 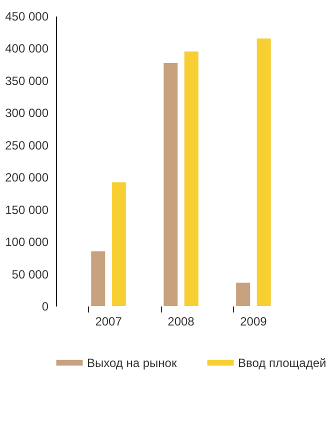 What do you see at coordinates (27, 242) in the screenshot?
I see `y-tick-label: 100 000` at bounding box center [27, 242].